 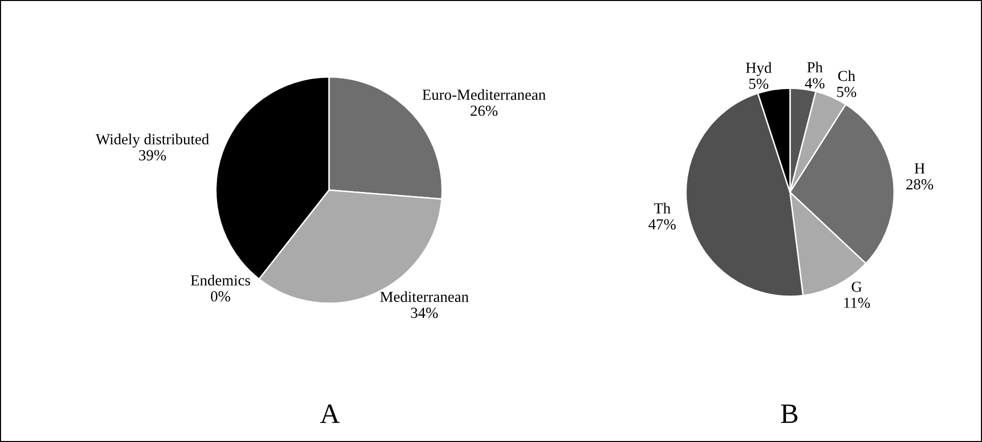 What do you see at coordinates (152, 155) in the screenshot?
I see `data-label: 39%` at bounding box center [152, 155].